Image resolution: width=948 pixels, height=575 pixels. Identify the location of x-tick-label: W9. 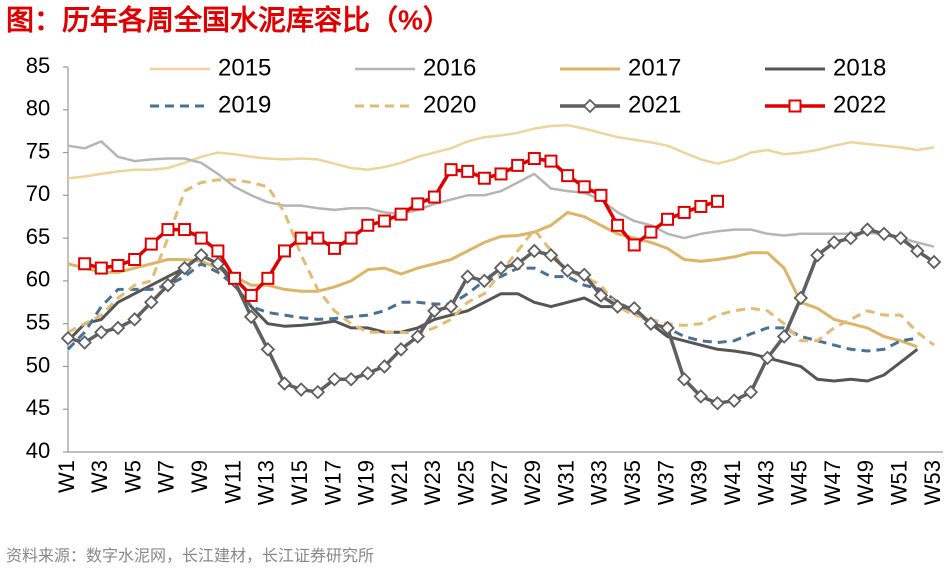
(199, 476).